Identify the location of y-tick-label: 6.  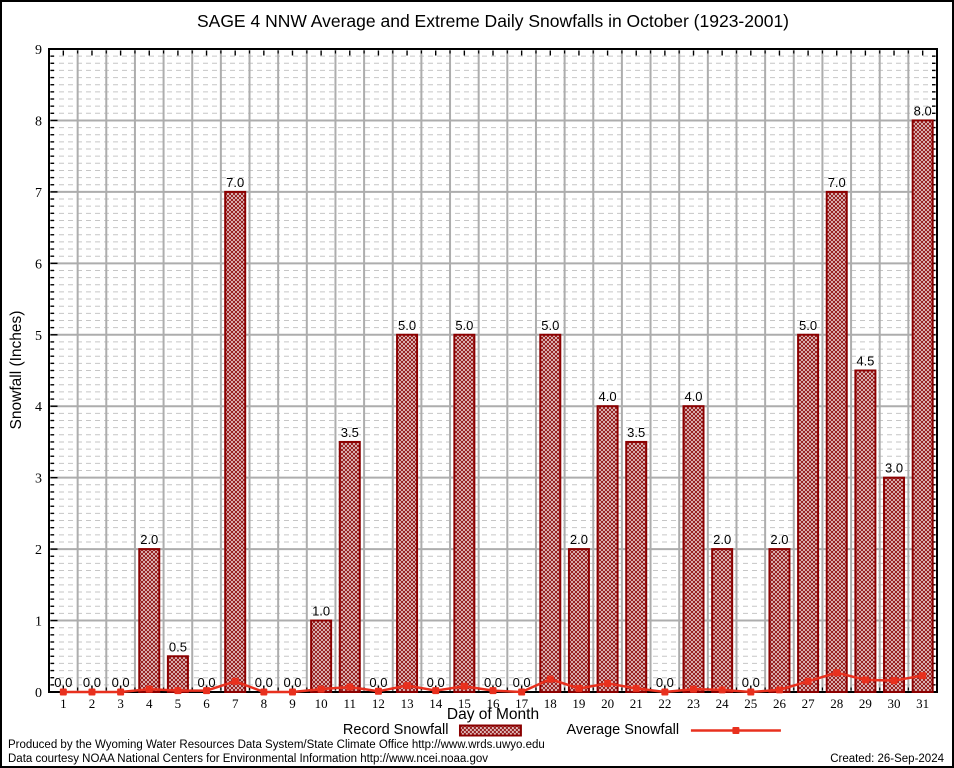
(38, 264).